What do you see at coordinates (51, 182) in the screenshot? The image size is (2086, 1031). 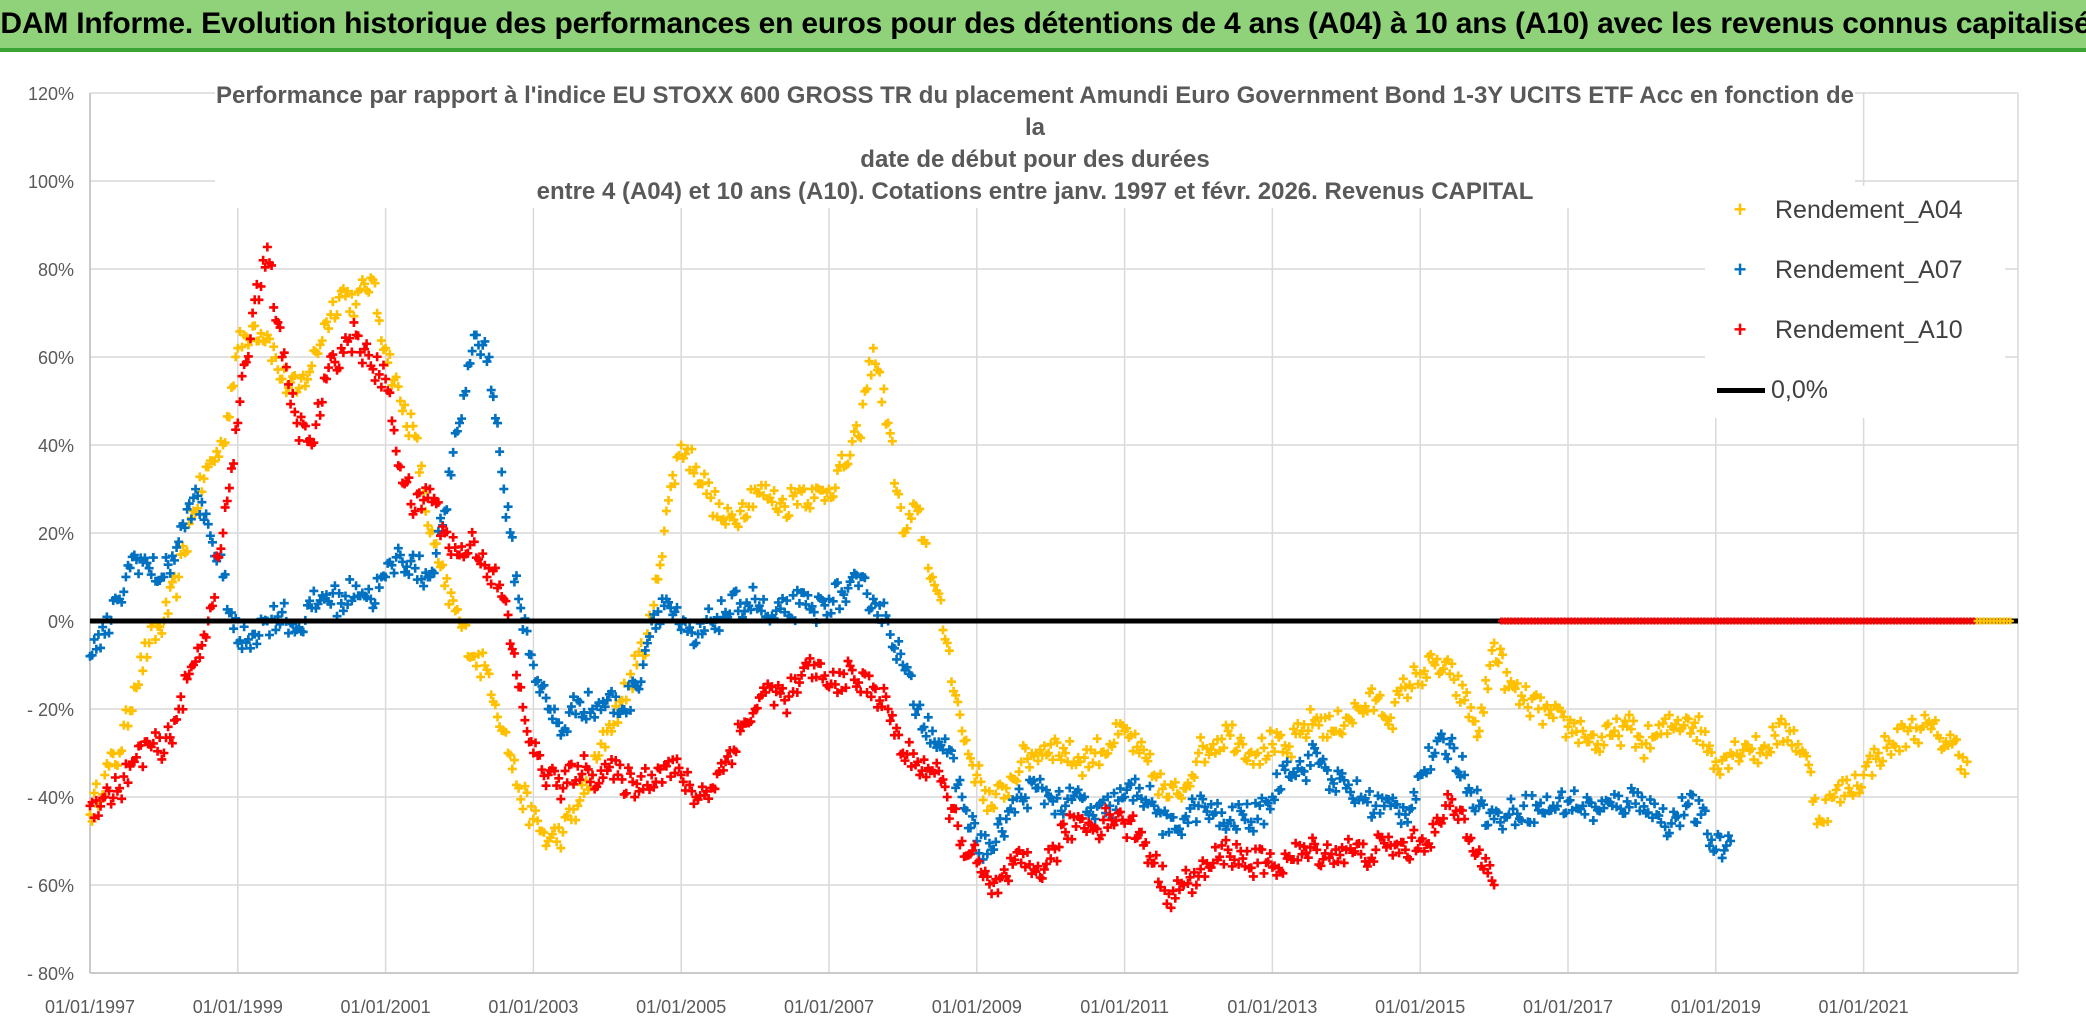 I see `y-tick-label: 100%` at bounding box center [51, 182].